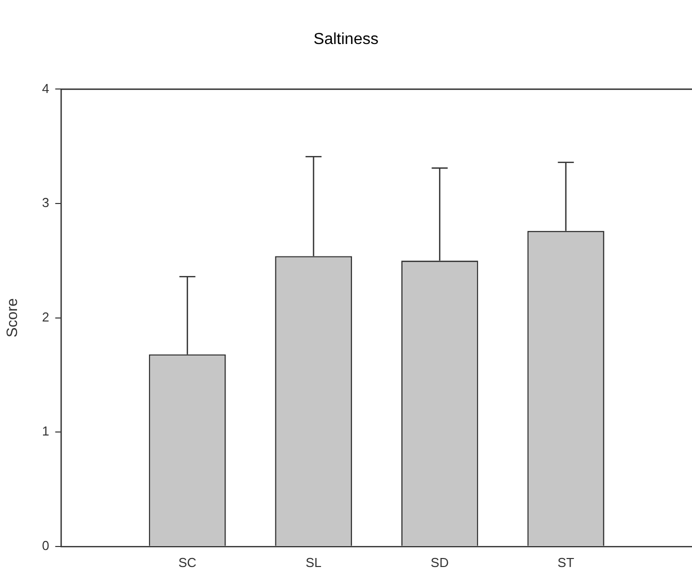 This screenshot has width=692, height=582. Describe the element at coordinates (346, 39) in the screenshot. I see `chart-title: Saltiness` at that location.